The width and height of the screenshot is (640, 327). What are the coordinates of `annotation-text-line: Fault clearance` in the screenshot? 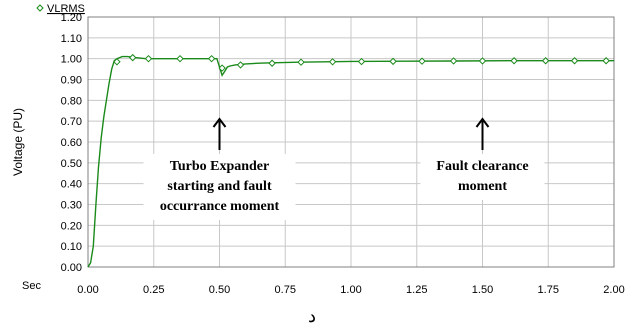 It's located at (482, 166).